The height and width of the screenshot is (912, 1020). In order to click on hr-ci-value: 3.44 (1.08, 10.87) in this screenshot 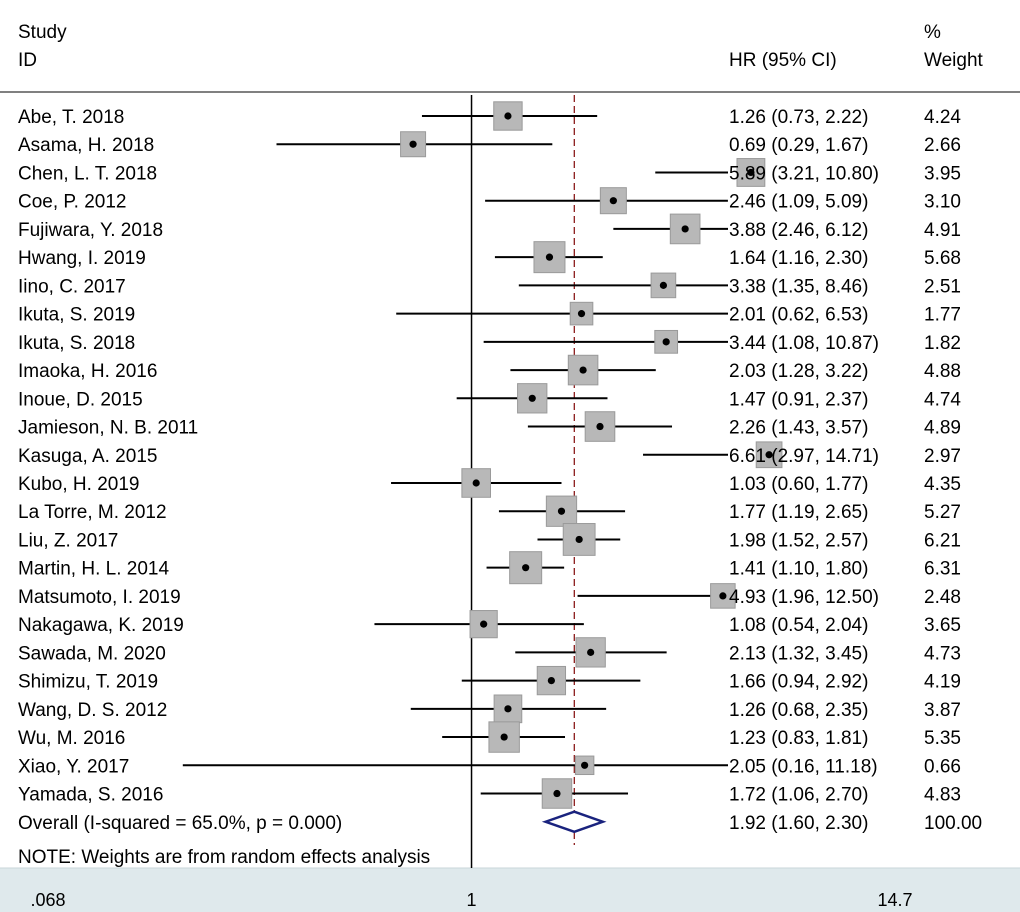, I will do `click(804, 343)`.